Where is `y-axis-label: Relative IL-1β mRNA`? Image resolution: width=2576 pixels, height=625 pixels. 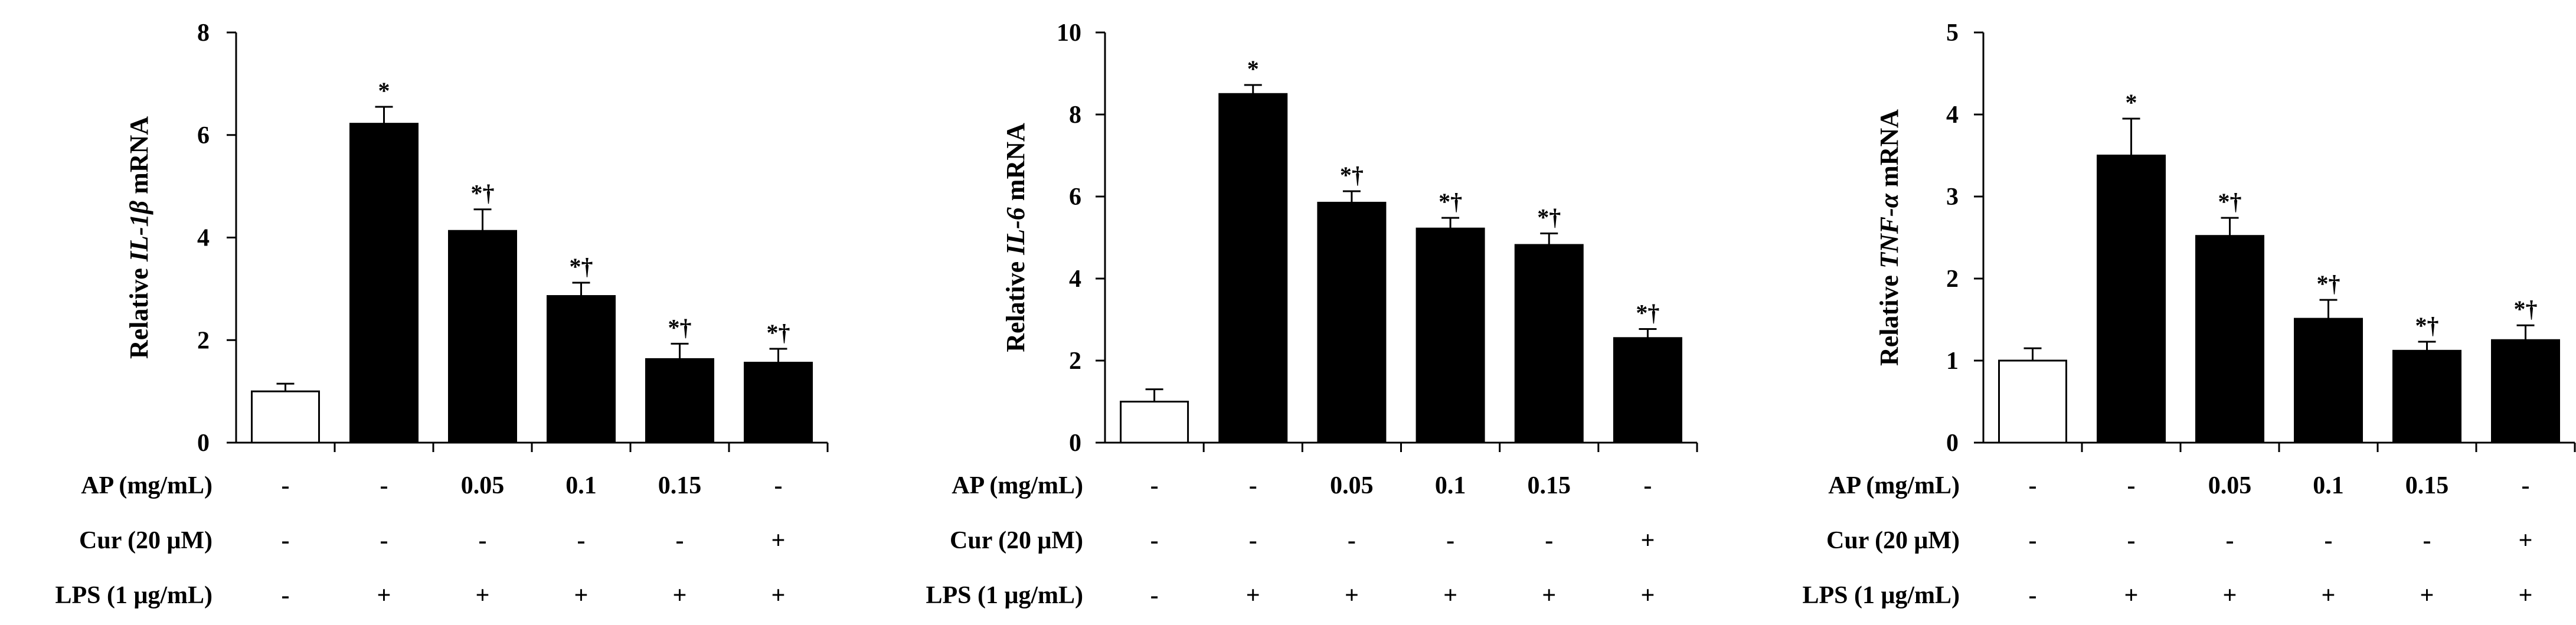 y-axis-label: Relative IL-1β mRNA is located at coordinates (139, 237).